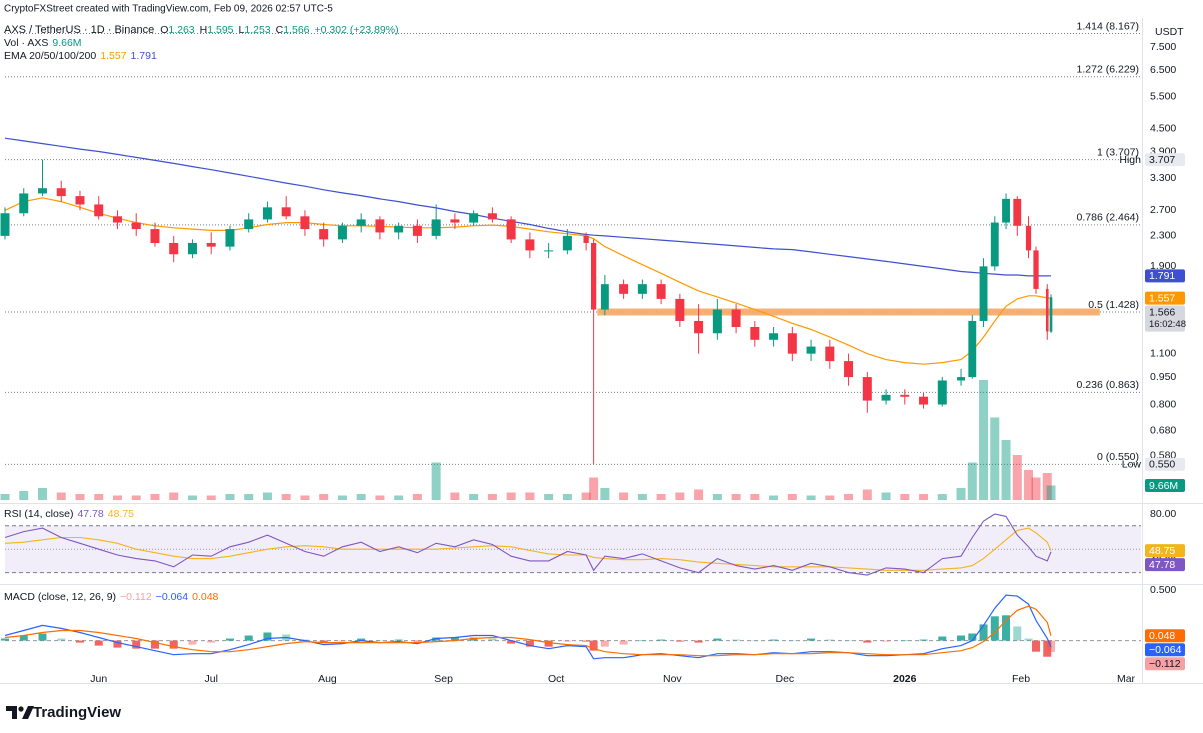  What do you see at coordinates (1162, 312) in the screenshot?
I see `price-value: 1.566` at bounding box center [1162, 312].